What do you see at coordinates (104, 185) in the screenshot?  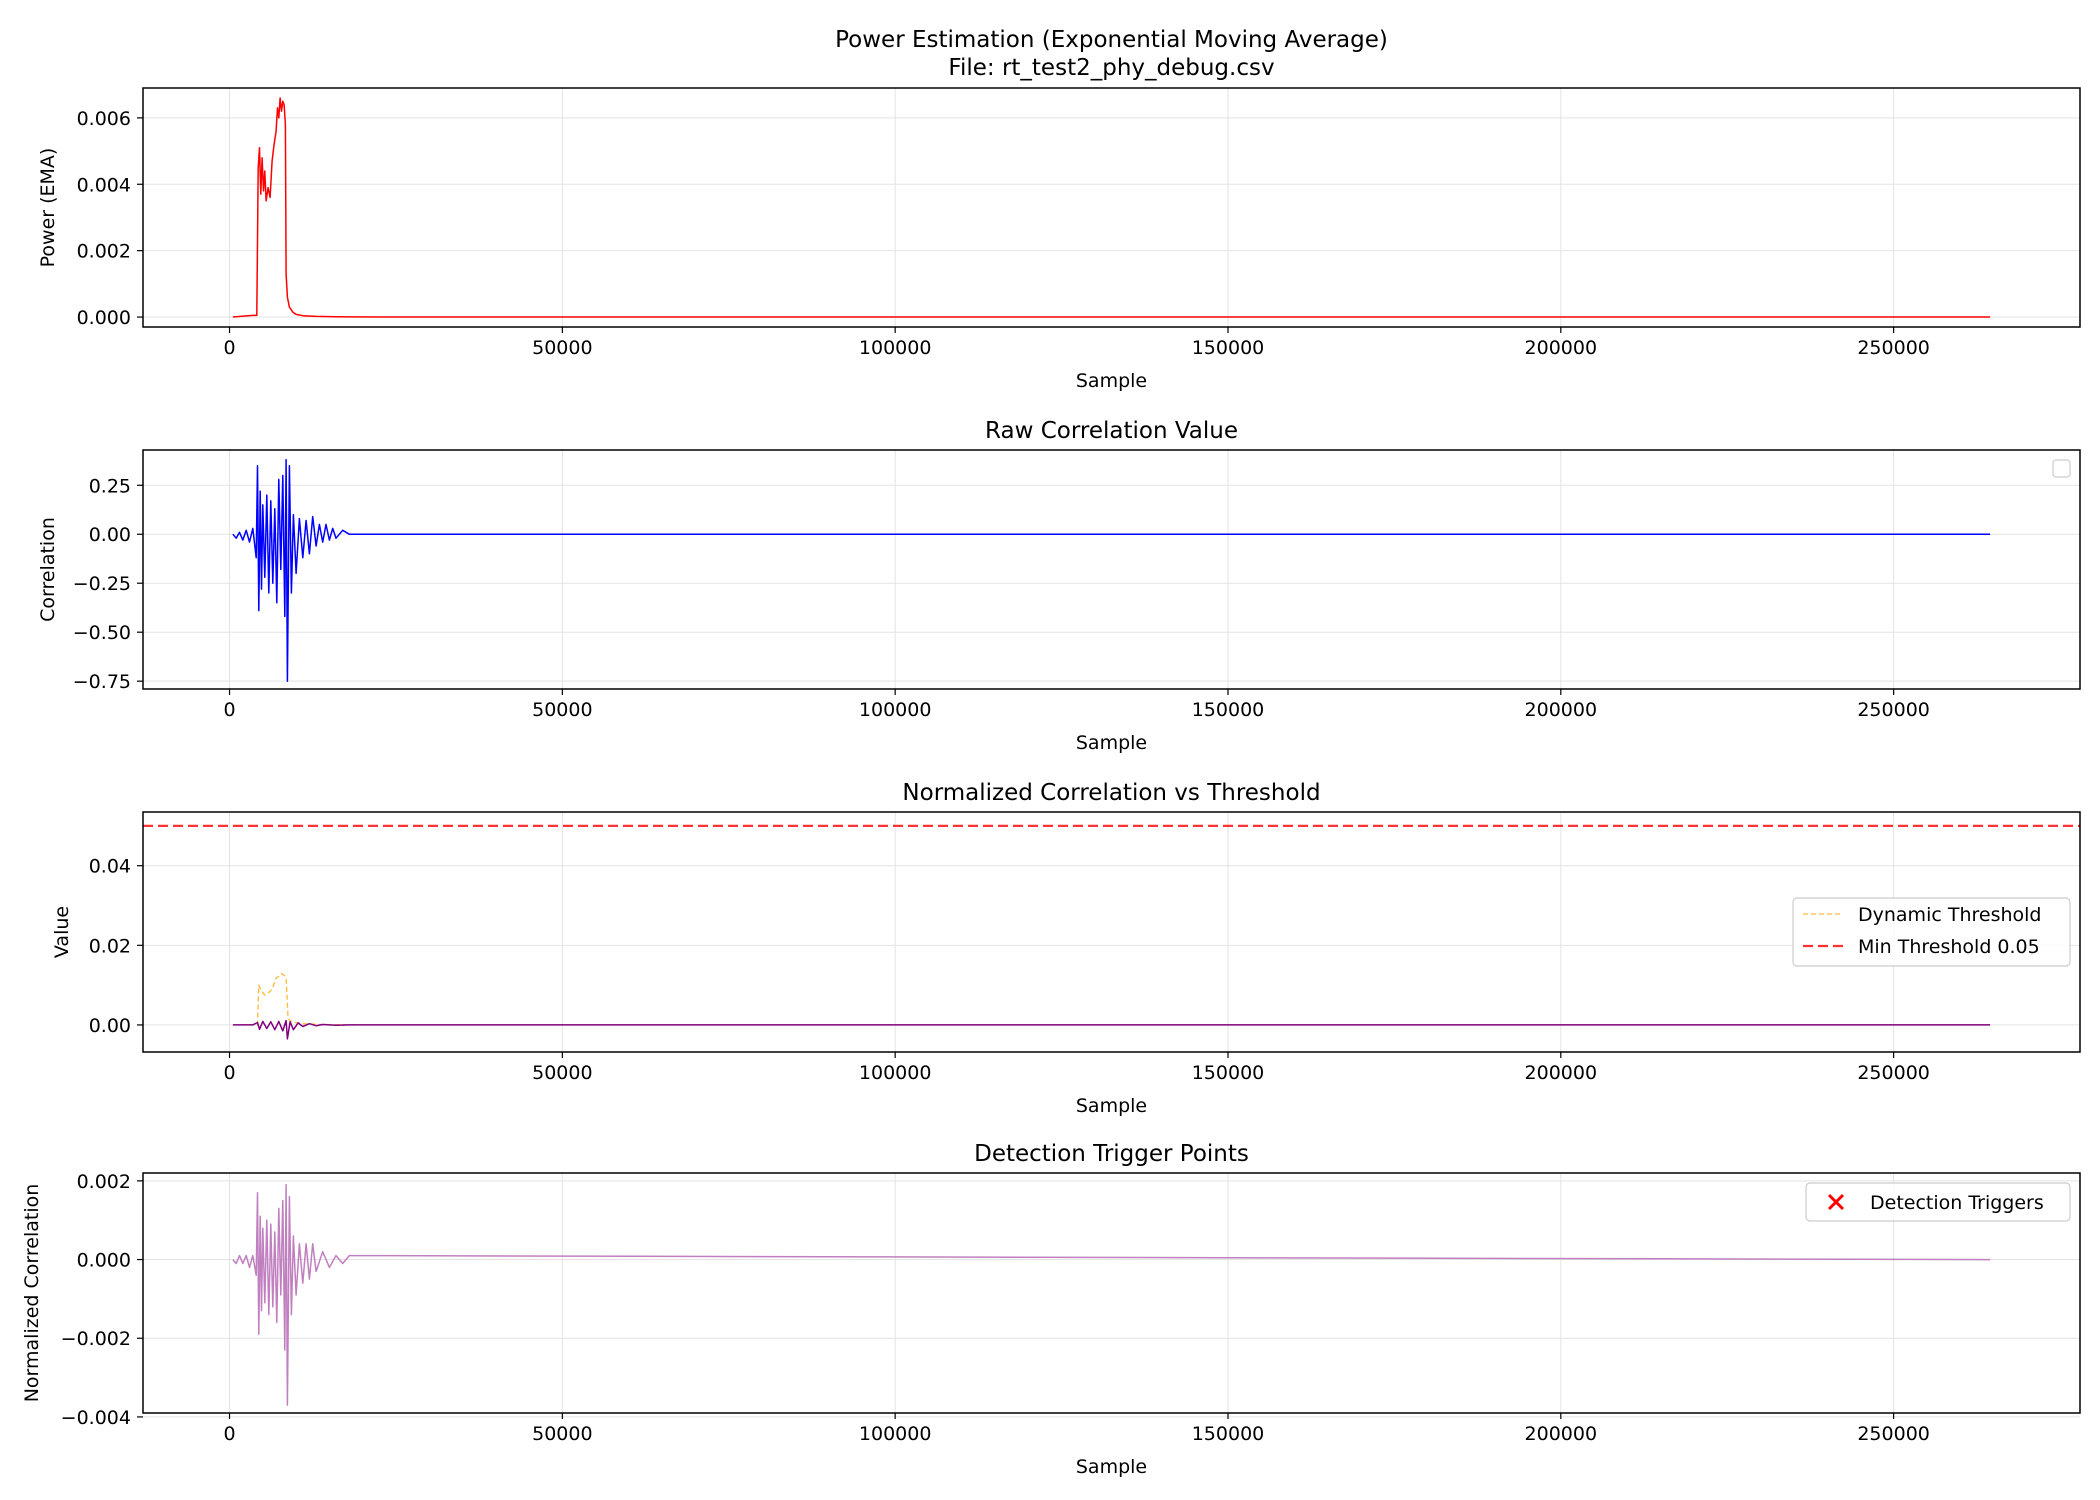 I see `y-tick-label: 0.004` at bounding box center [104, 185].